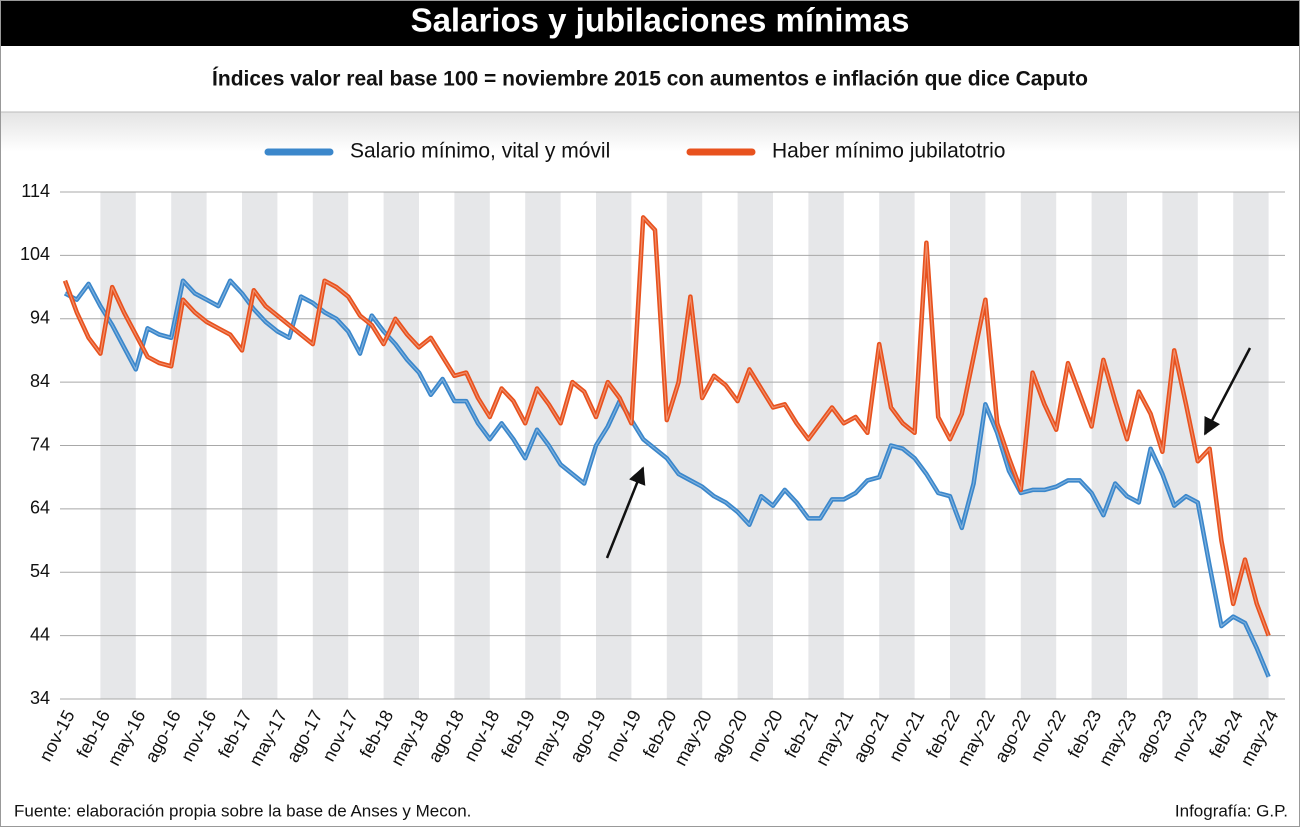 This screenshot has height=832, width=1300. I want to click on title-bar, so click(650, 23).